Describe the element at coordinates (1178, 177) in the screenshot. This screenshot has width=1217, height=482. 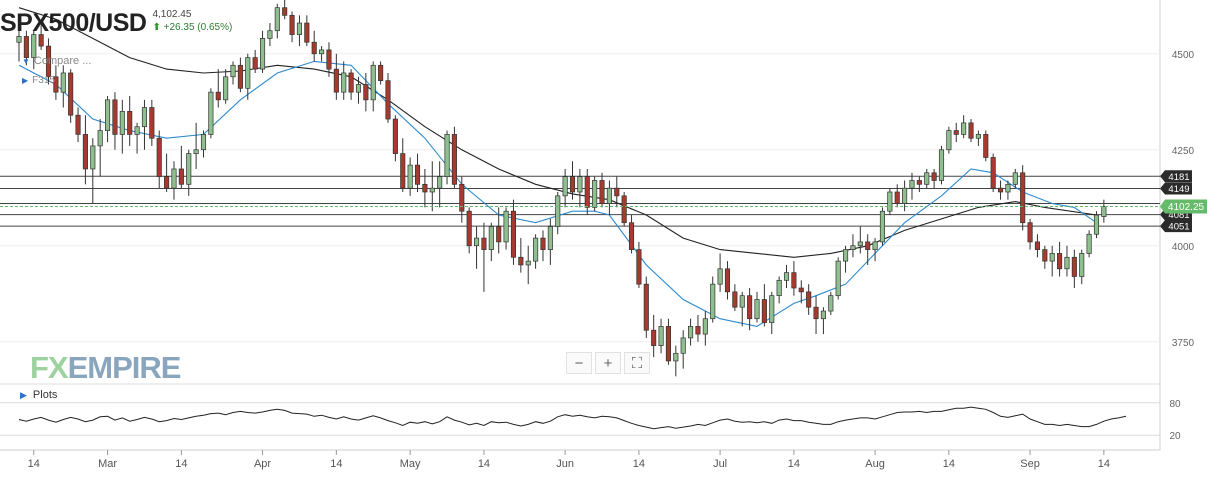
I see `level-tag-label: 4181` at that location.